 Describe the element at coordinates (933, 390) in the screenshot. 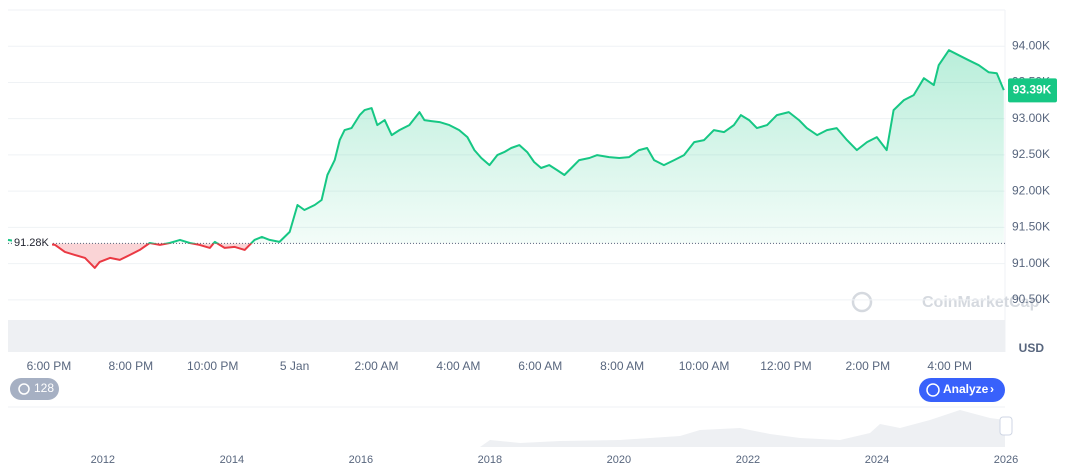

I see `analyze-icon` at that location.